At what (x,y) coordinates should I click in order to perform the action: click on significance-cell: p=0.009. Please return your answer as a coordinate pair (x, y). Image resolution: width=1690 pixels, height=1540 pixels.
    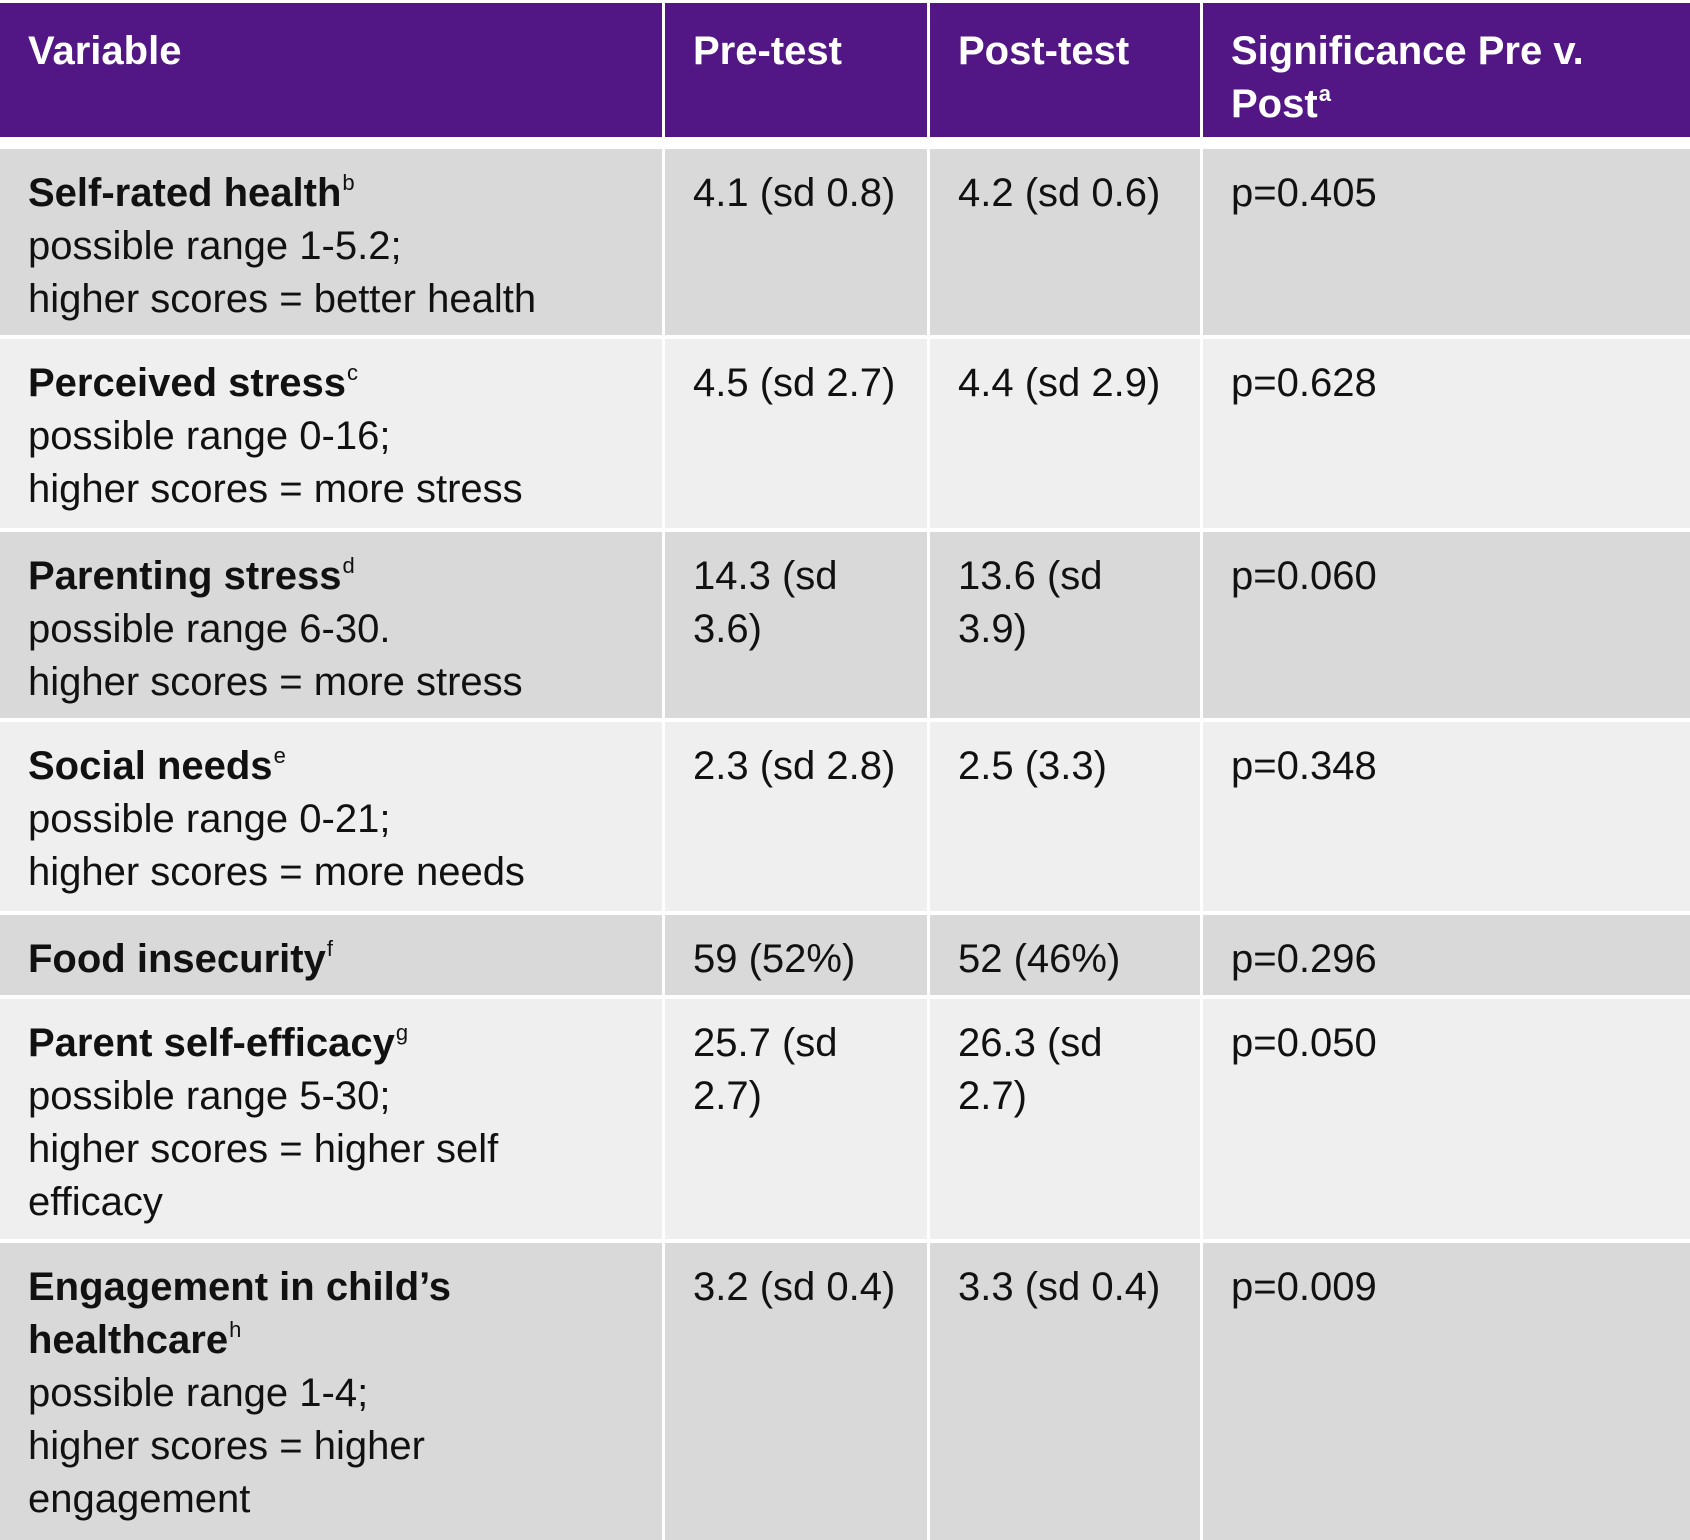
    Looking at the image, I should click on (1446, 1391).